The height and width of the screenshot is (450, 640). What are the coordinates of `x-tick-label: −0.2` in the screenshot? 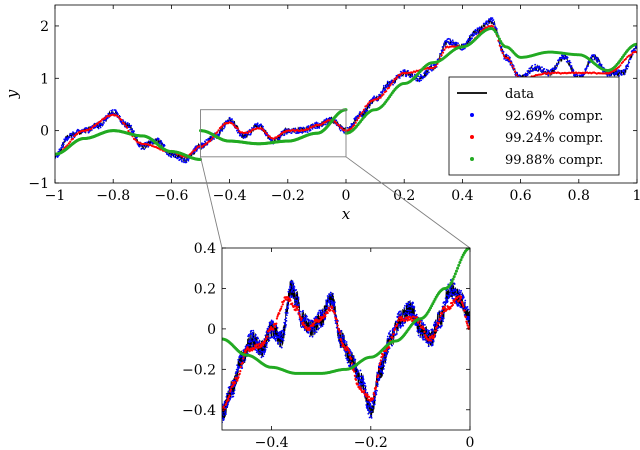 It's located at (371, 442).